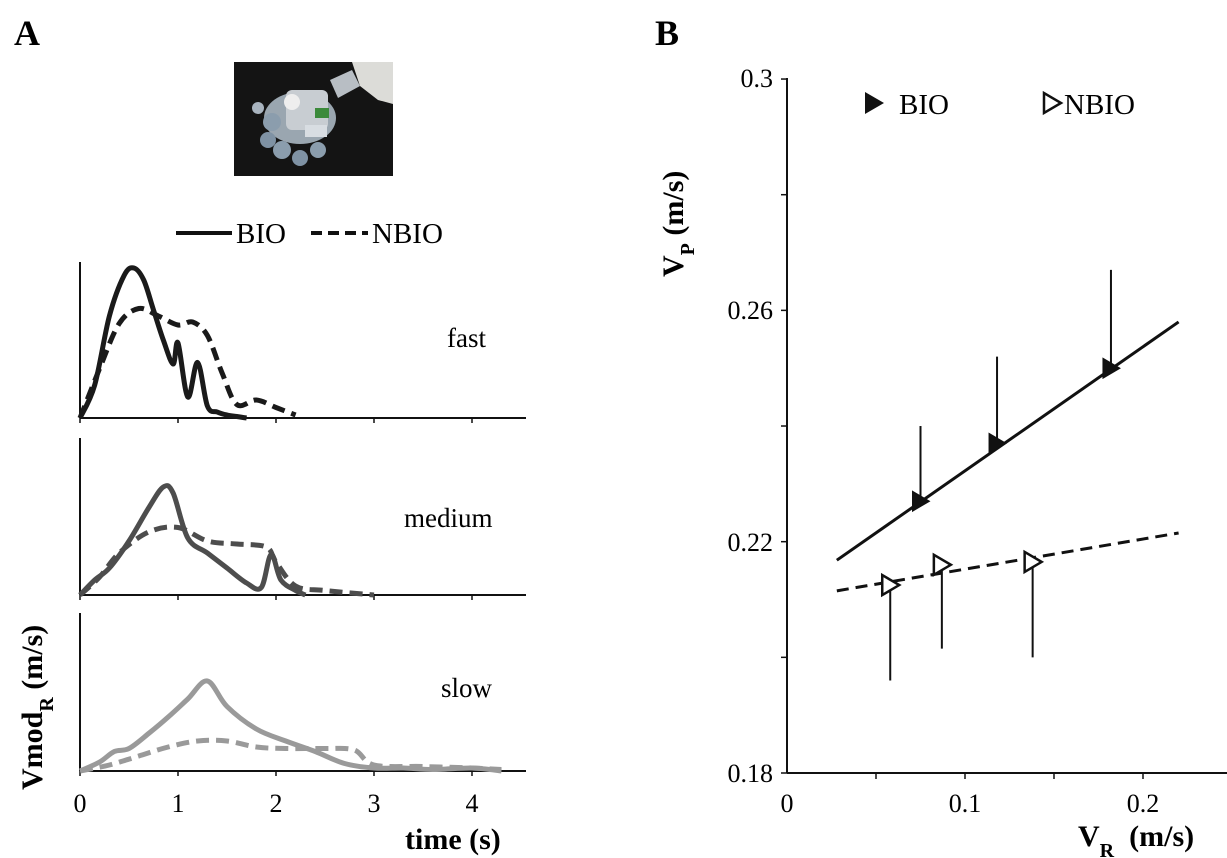 This screenshot has width=1227, height=858. What do you see at coordinates (290, 726) in the screenshot?
I see `slow-bio-line` at bounding box center [290, 726].